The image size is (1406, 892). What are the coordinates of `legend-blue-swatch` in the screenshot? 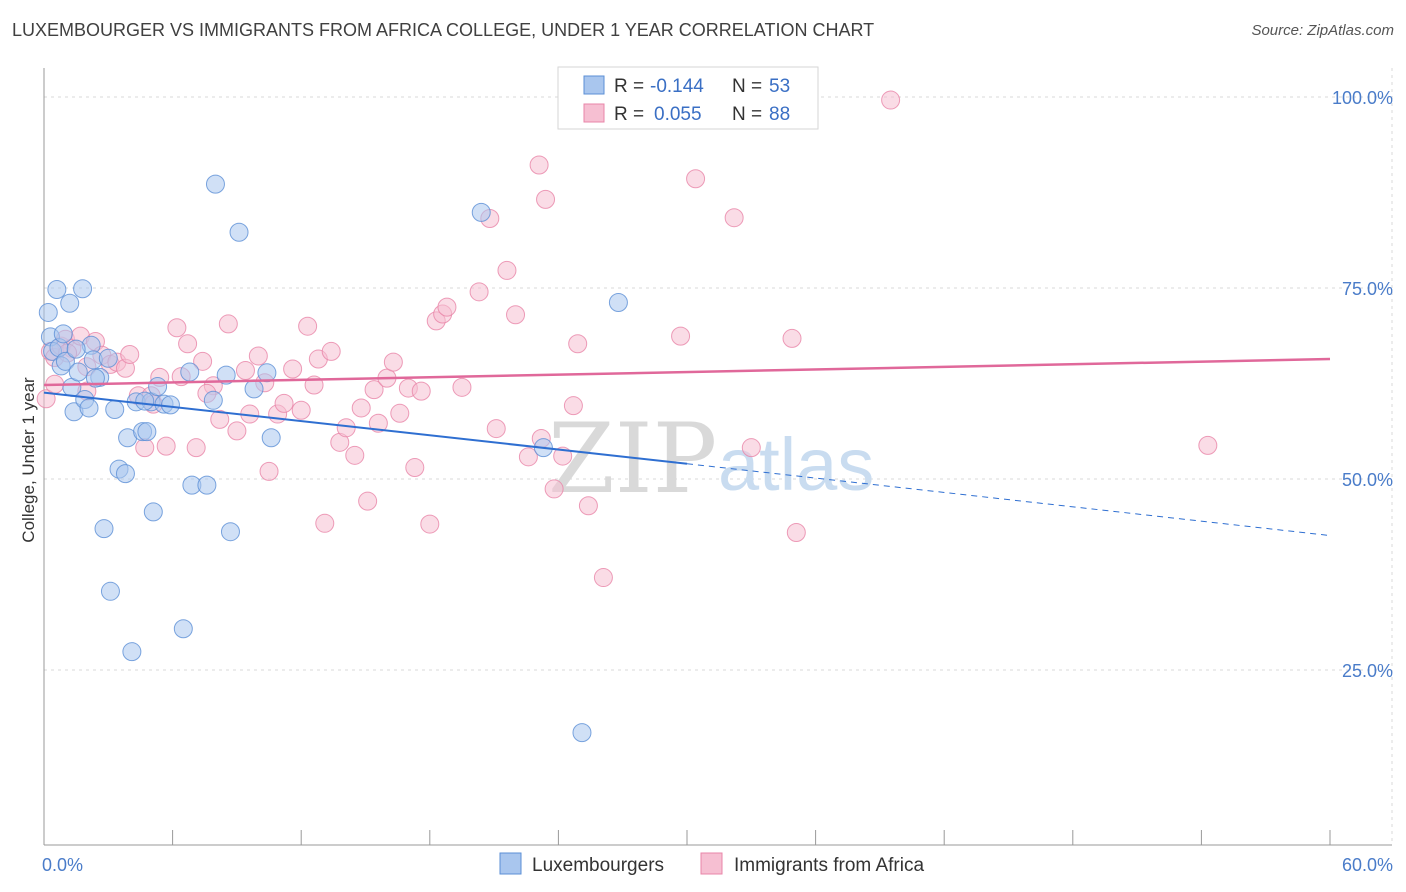 It's located at (594, 85).